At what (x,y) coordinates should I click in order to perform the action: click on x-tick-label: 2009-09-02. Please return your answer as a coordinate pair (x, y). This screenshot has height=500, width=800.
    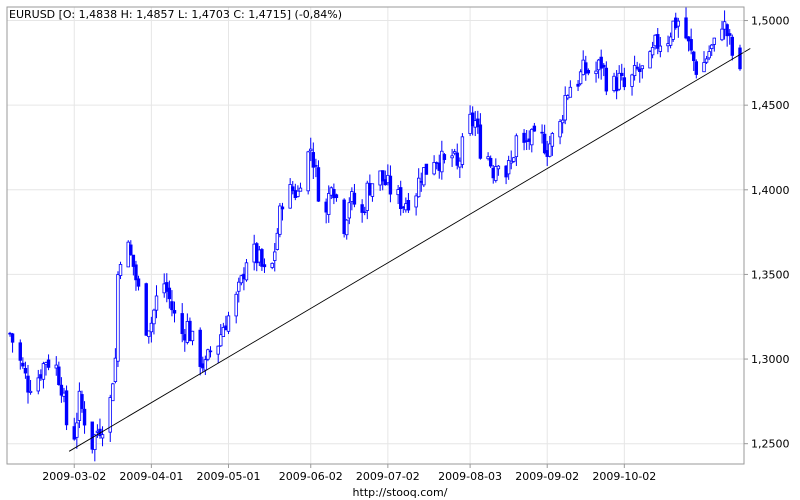
    Looking at the image, I should click on (547, 476).